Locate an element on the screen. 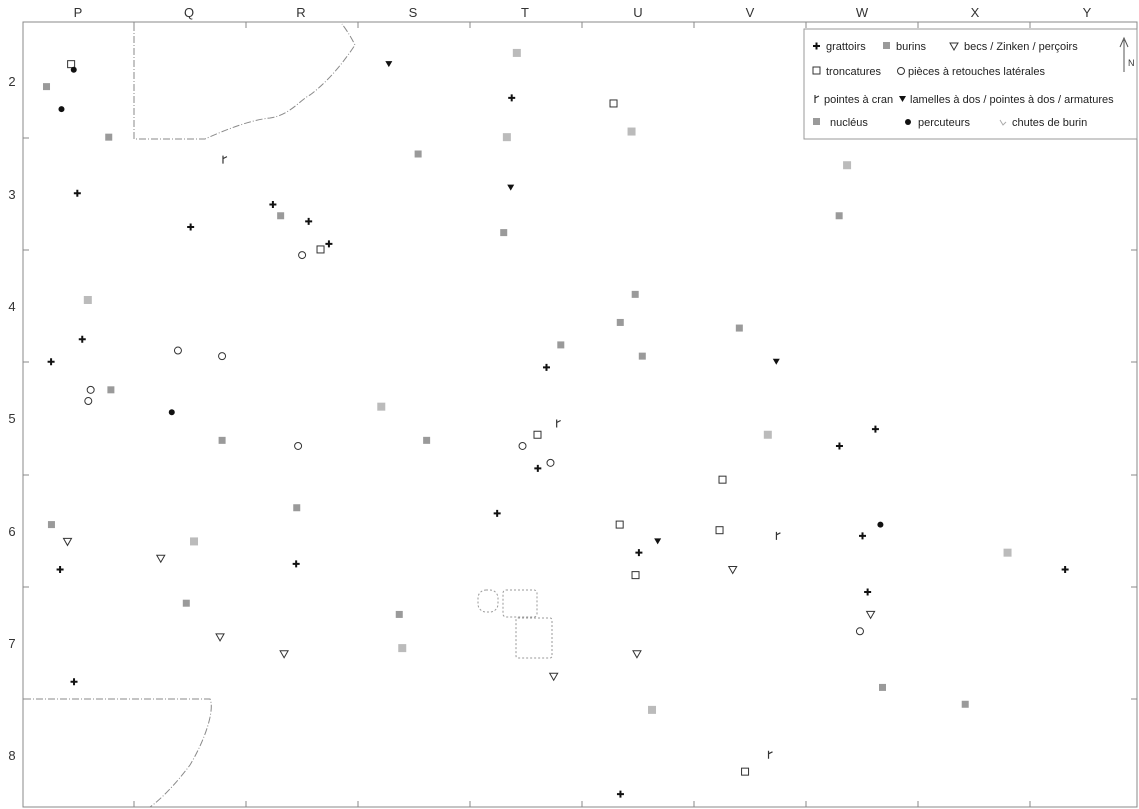 The height and width of the screenshot is (809, 1139). col-label-s: S is located at coordinates (413, 12).